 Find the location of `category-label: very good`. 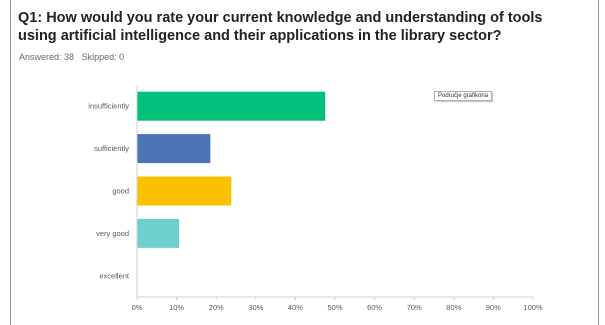

category-label: very good is located at coordinates (112, 233).